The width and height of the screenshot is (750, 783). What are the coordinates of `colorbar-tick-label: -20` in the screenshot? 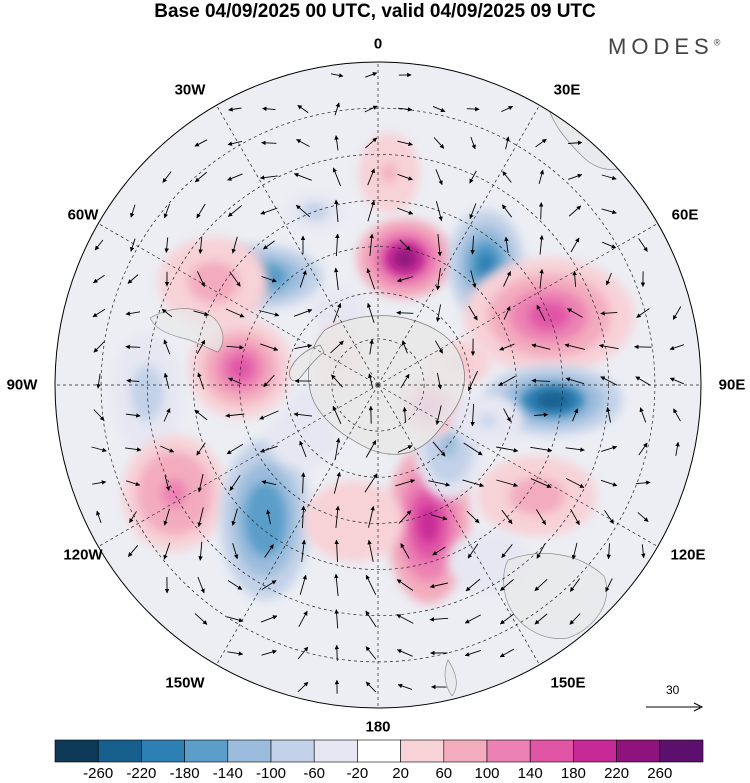 It's located at (357, 773).